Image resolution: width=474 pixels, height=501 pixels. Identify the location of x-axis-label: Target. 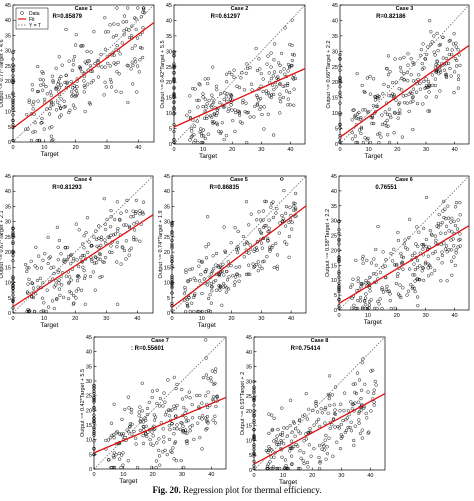
(374, 156).